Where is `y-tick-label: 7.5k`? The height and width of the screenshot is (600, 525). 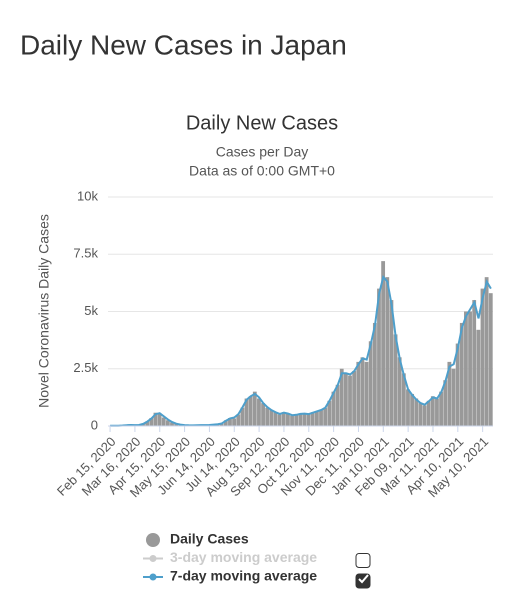 y-tick-label: 7.5k is located at coordinates (85, 253).